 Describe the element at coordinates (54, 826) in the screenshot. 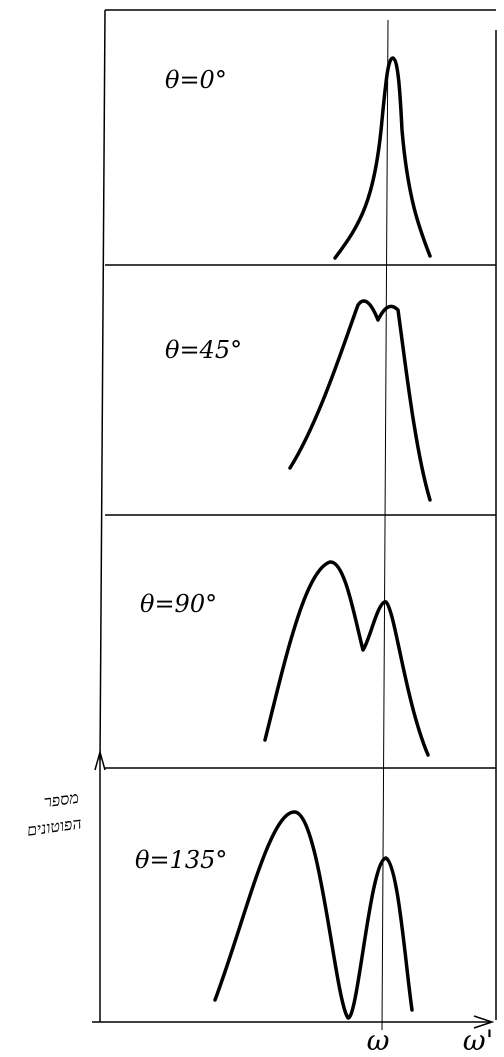

I see `y-axis-label: הפוטונים` at that location.